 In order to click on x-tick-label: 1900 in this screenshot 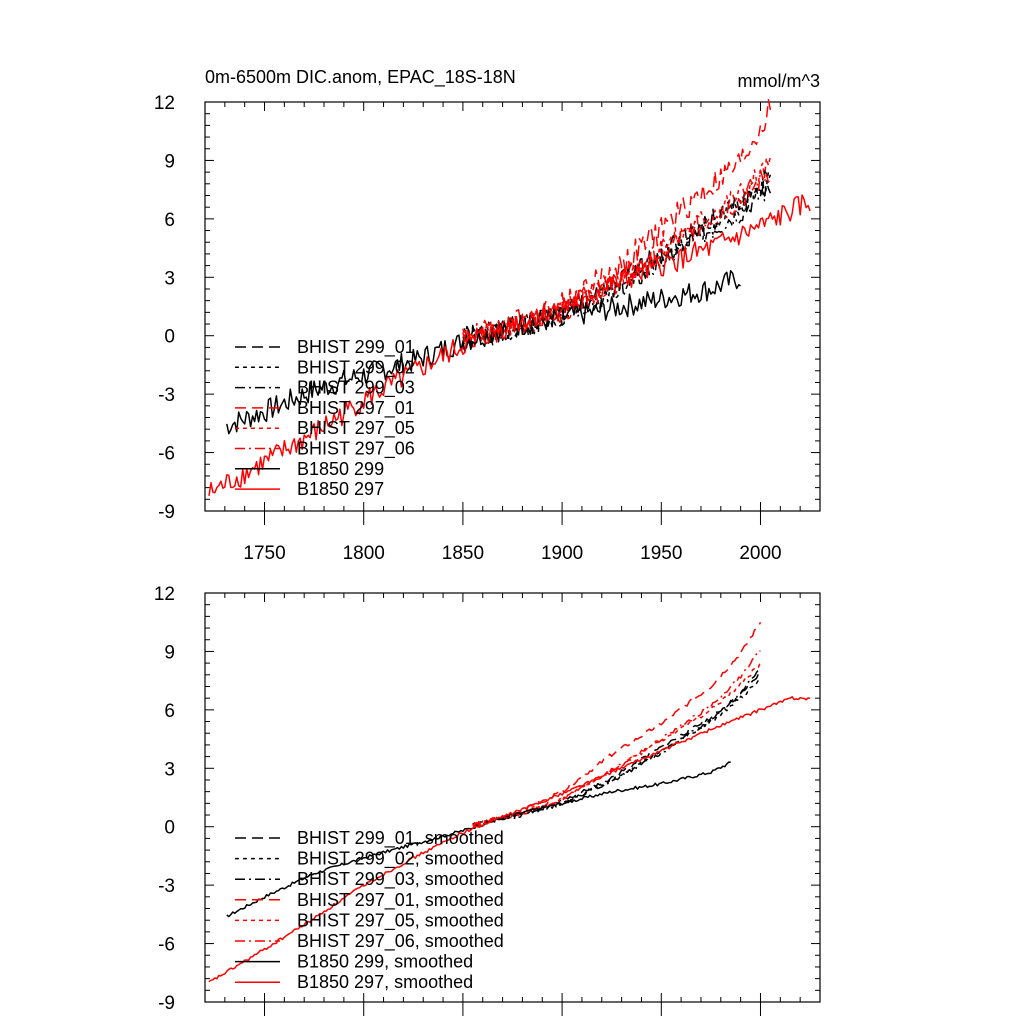, I will do `click(562, 553)`.